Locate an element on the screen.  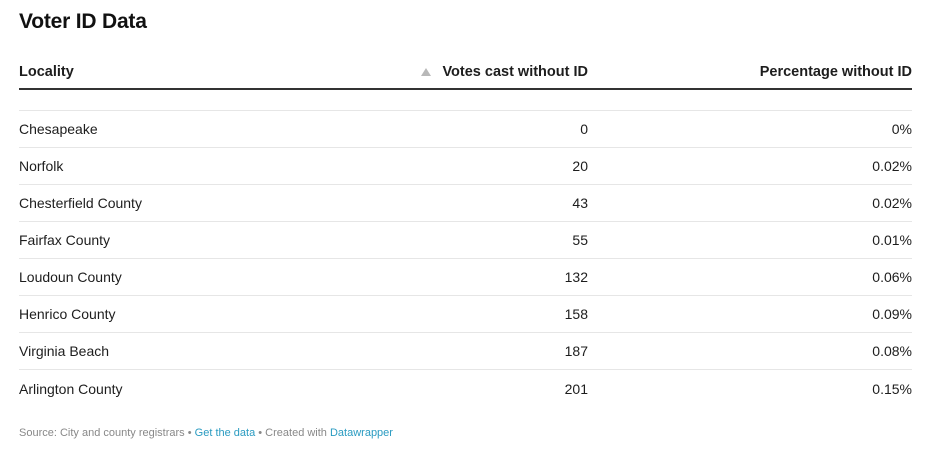
table-row: Loudoun County 132 0.06% is located at coordinates (465, 277).